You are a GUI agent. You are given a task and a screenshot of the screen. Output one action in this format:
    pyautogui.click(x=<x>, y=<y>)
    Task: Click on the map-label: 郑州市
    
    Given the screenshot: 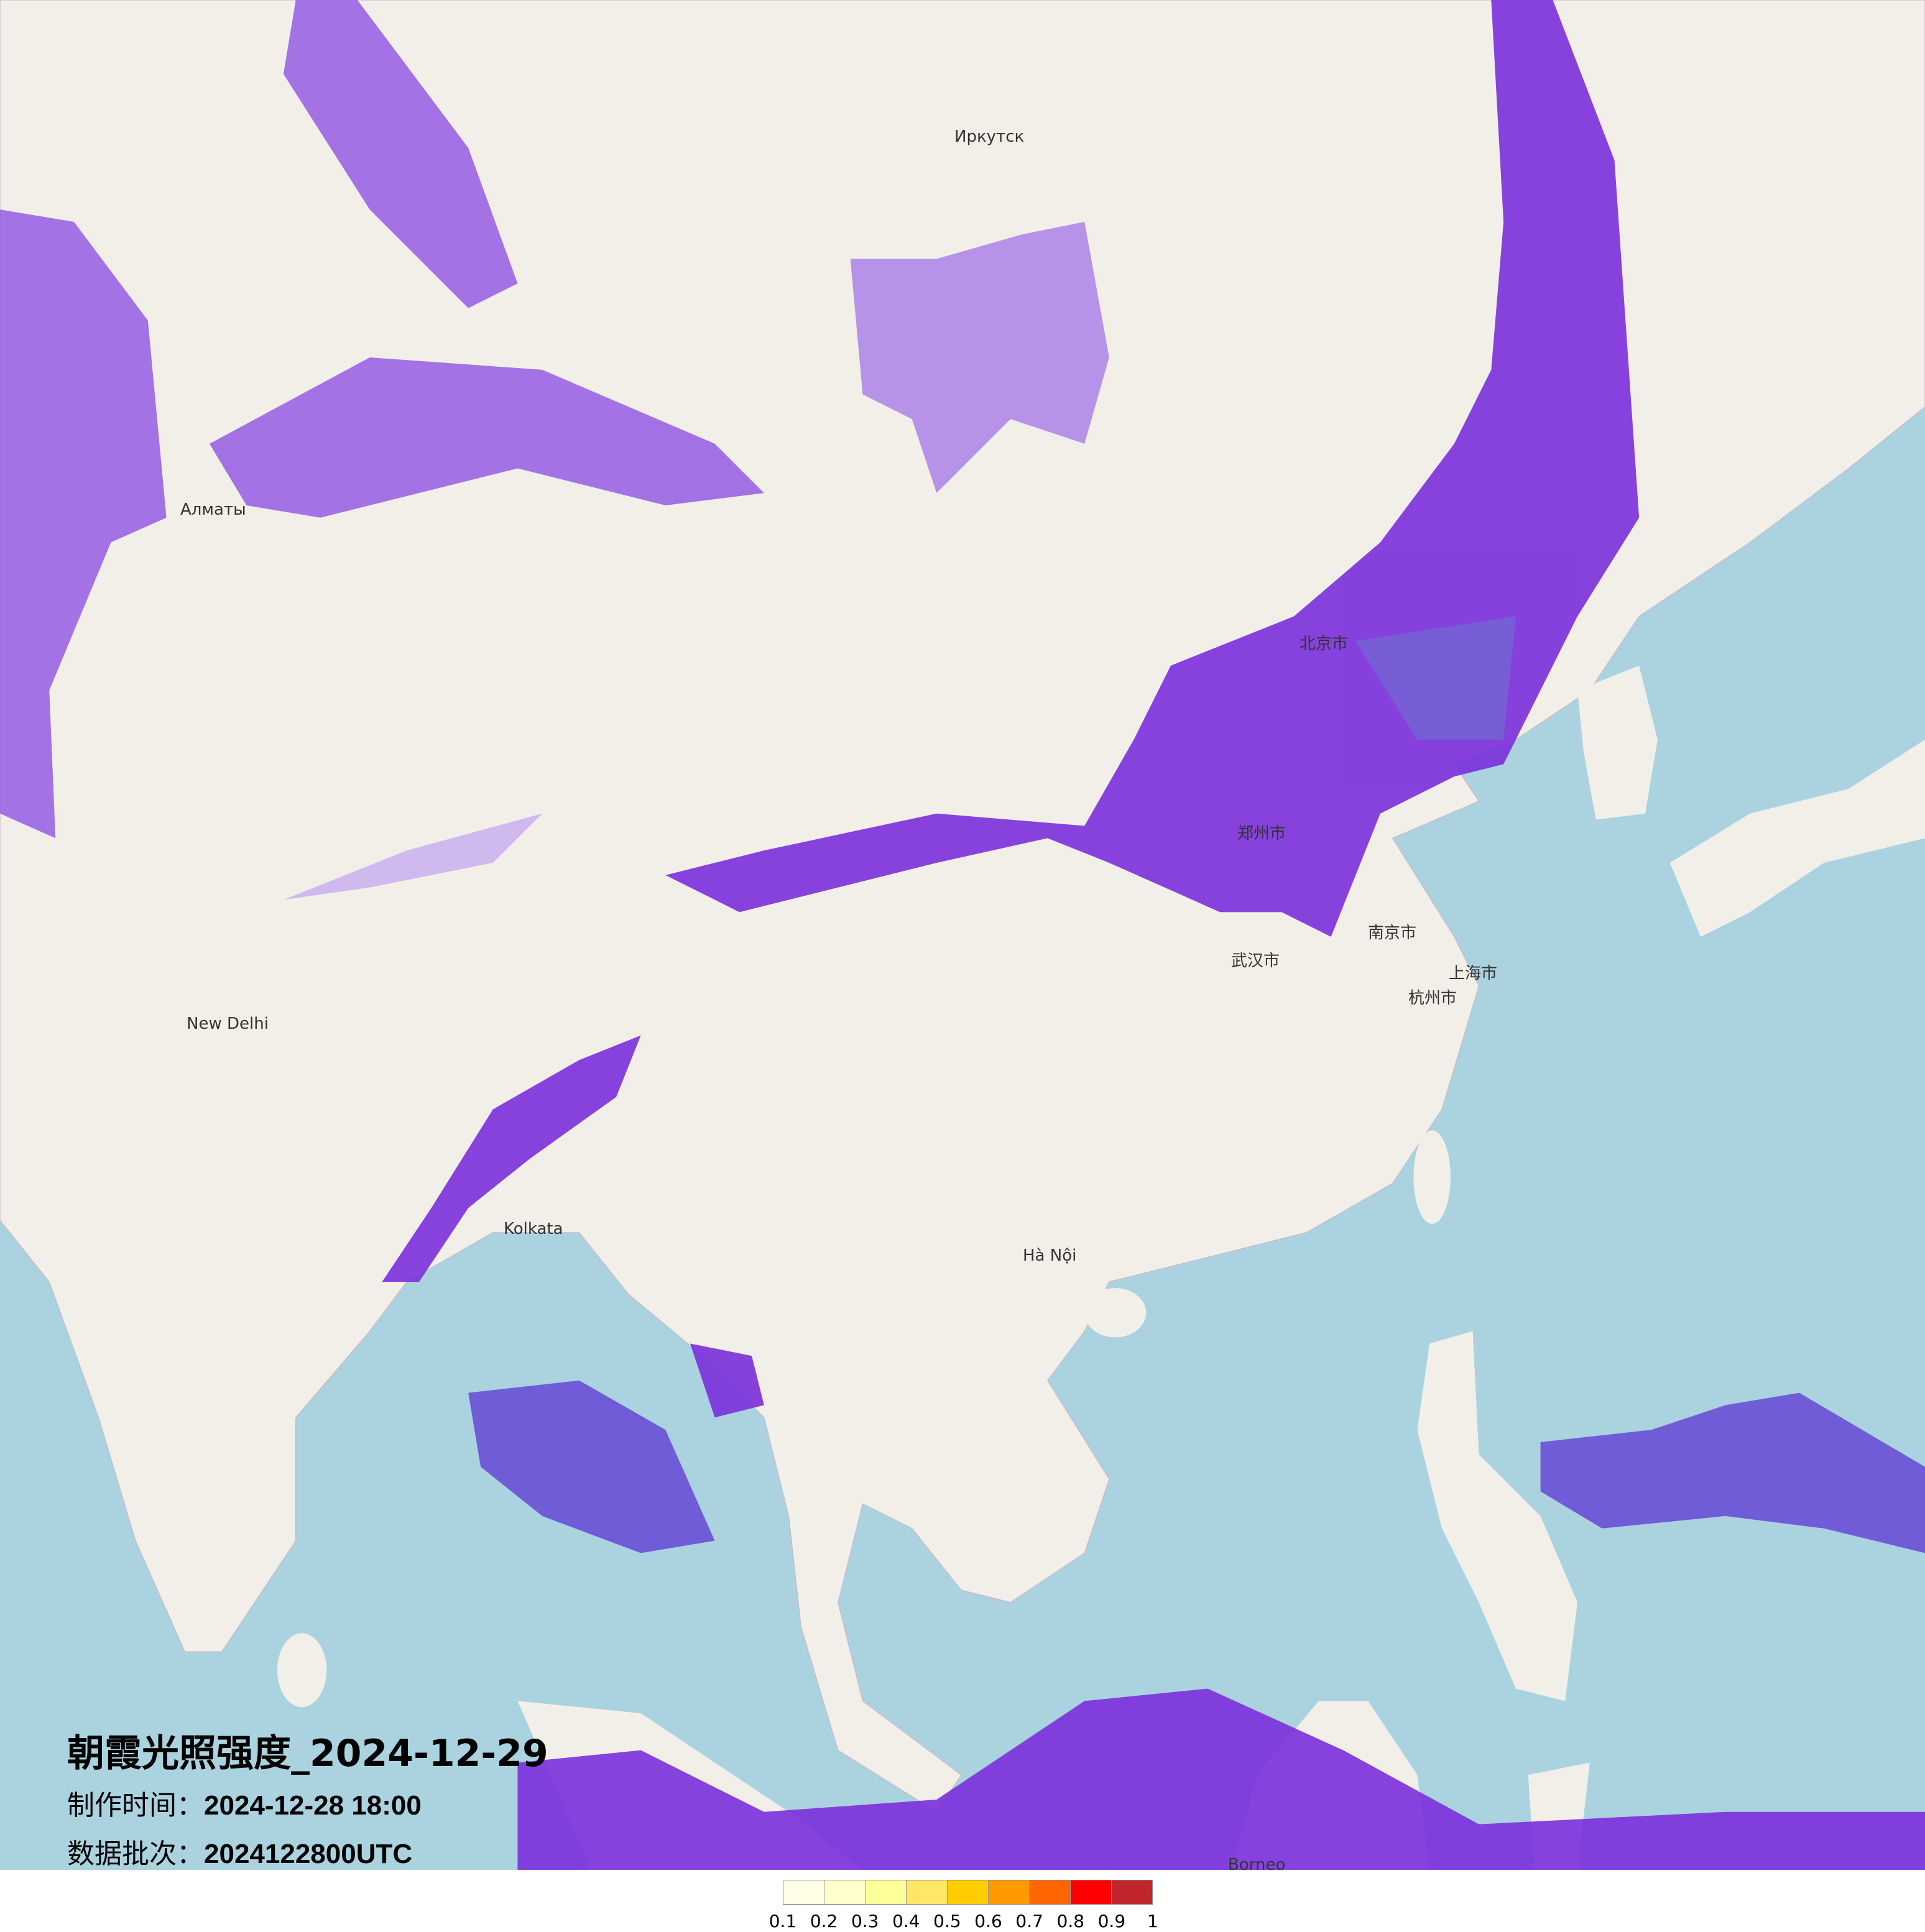 What is the action you would take?
    pyautogui.click(x=1261, y=833)
    